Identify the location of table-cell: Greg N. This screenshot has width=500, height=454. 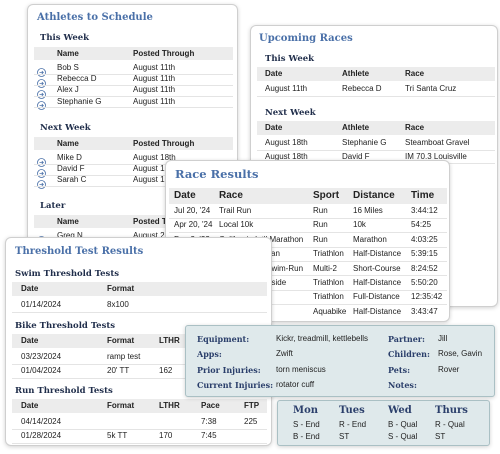
(70, 235).